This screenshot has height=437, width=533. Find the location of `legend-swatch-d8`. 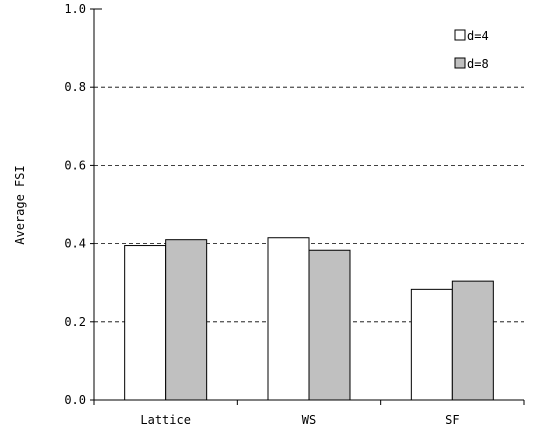

legend-swatch-d8 is located at coordinates (460, 63).